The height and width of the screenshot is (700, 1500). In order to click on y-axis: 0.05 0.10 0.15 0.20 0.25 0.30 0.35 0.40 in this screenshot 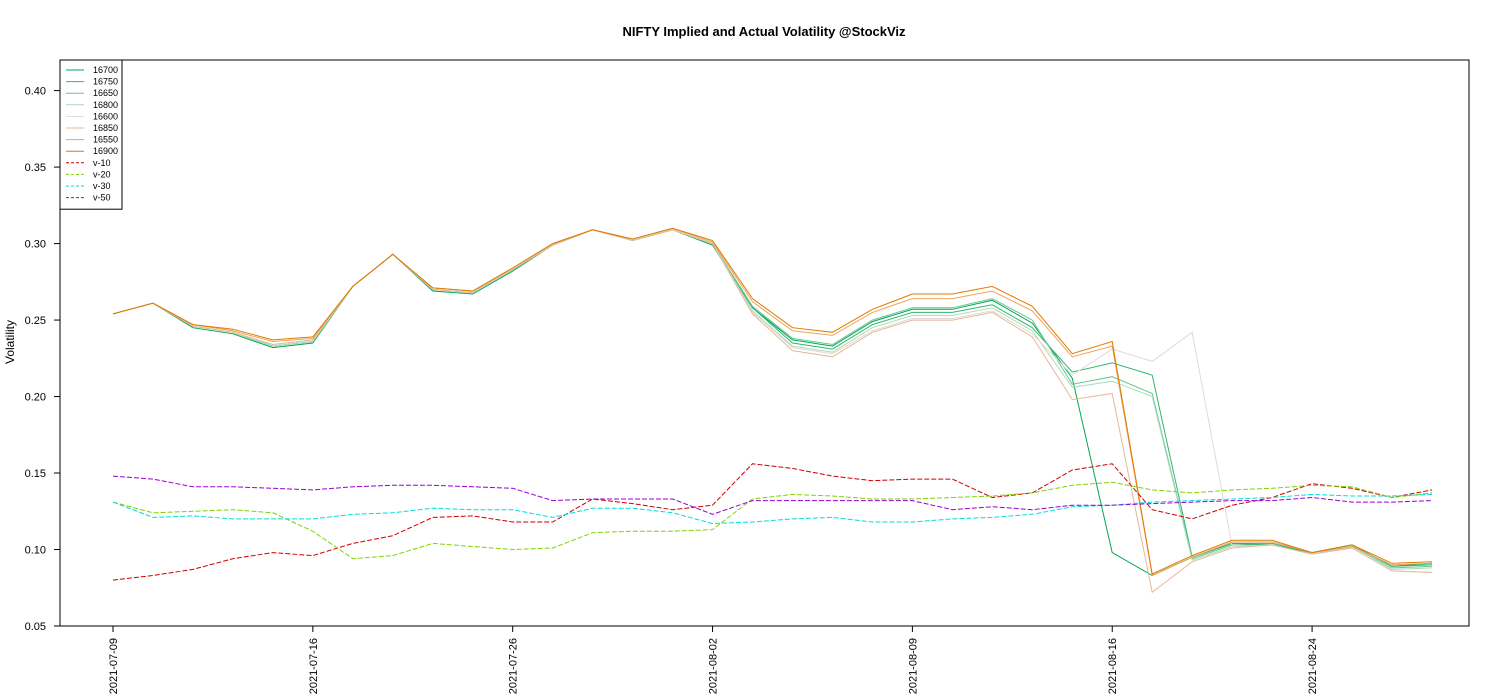, I will do `click(42, 359)`.